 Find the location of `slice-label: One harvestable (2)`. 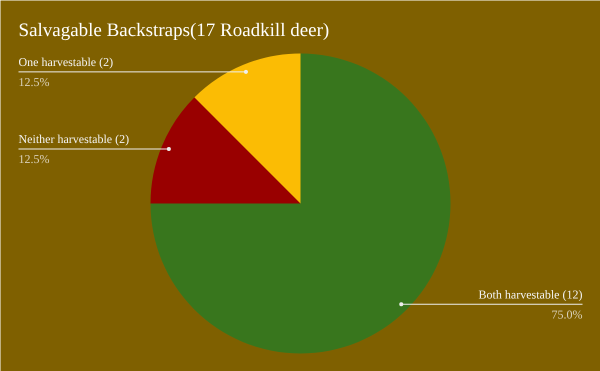

slice-label: One harvestable (2) is located at coordinates (66, 61).